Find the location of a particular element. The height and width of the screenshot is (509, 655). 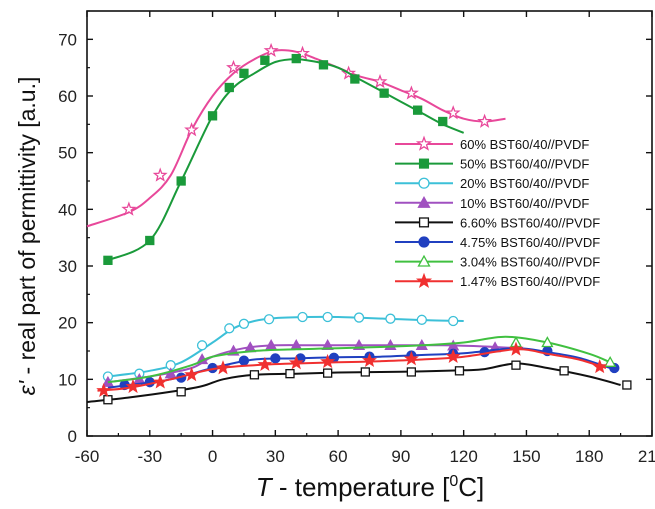

legend-item: 10% BST60/40//PVDF is located at coordinates (492, 203).